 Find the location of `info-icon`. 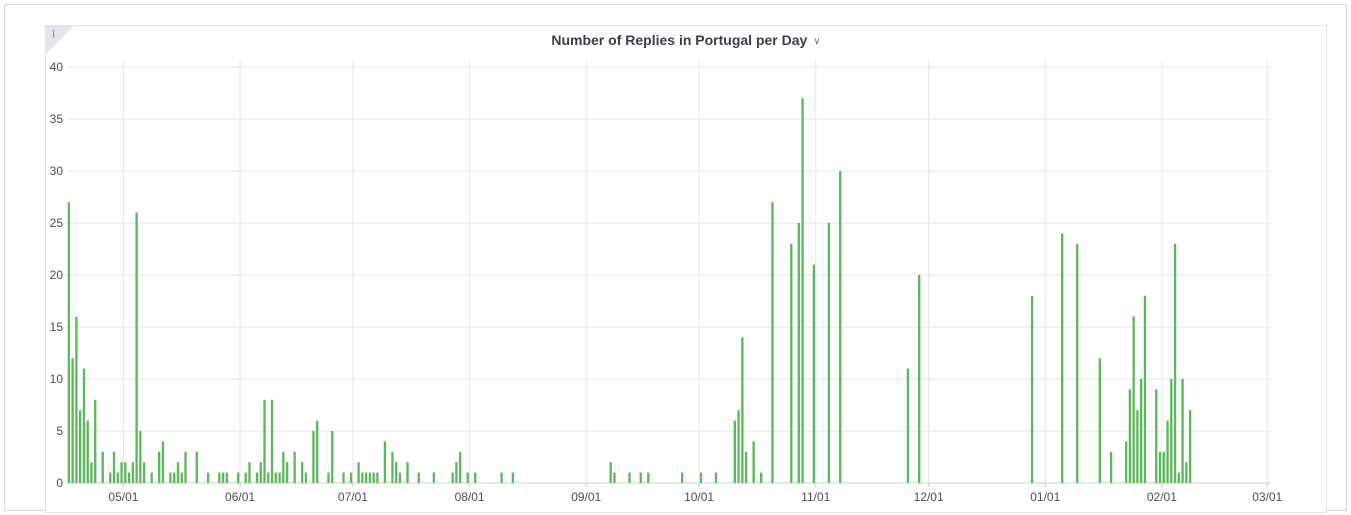

info-icon is located at coordinates (60, 40).